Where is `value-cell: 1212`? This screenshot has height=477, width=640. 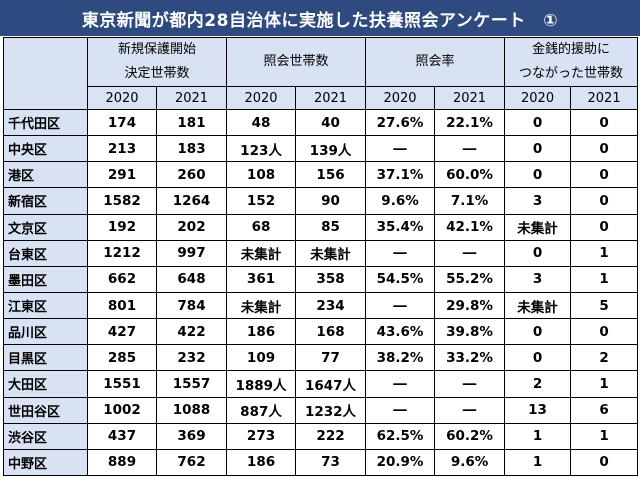
value-cell: 1212 is located at coordinates (122, 253).